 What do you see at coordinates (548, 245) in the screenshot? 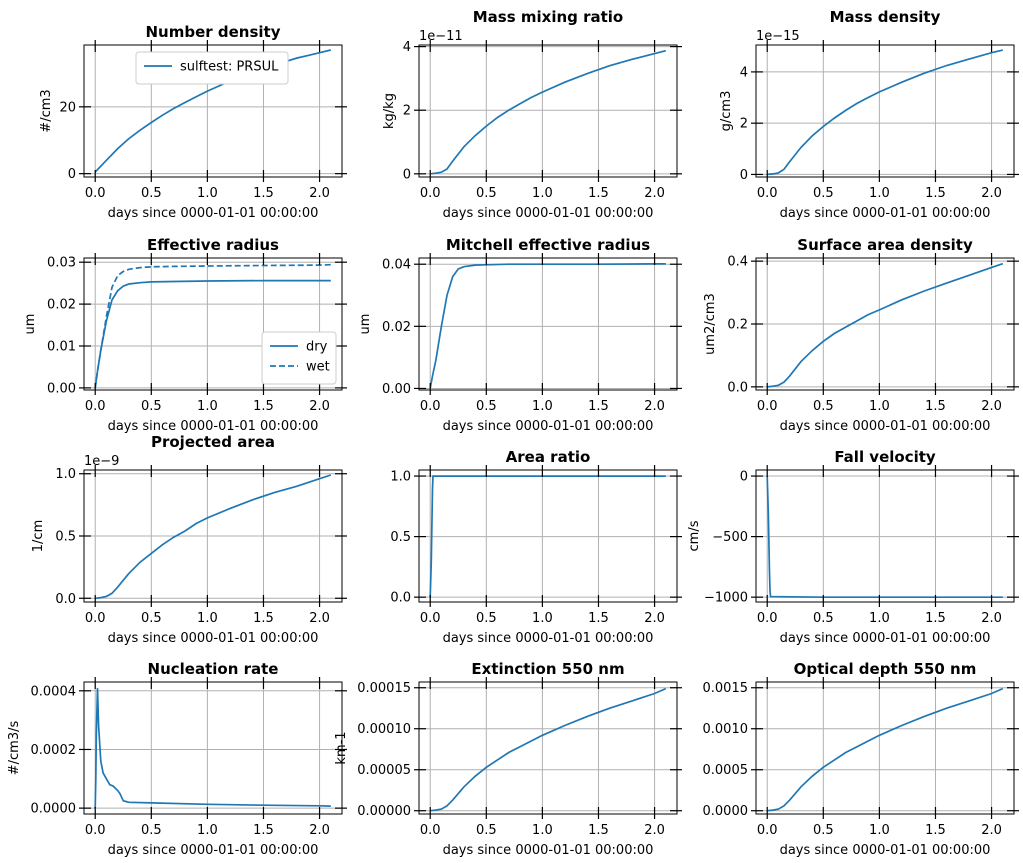
I see `chart-title: Mitchell effective radius` at bounding box center [548, 245].